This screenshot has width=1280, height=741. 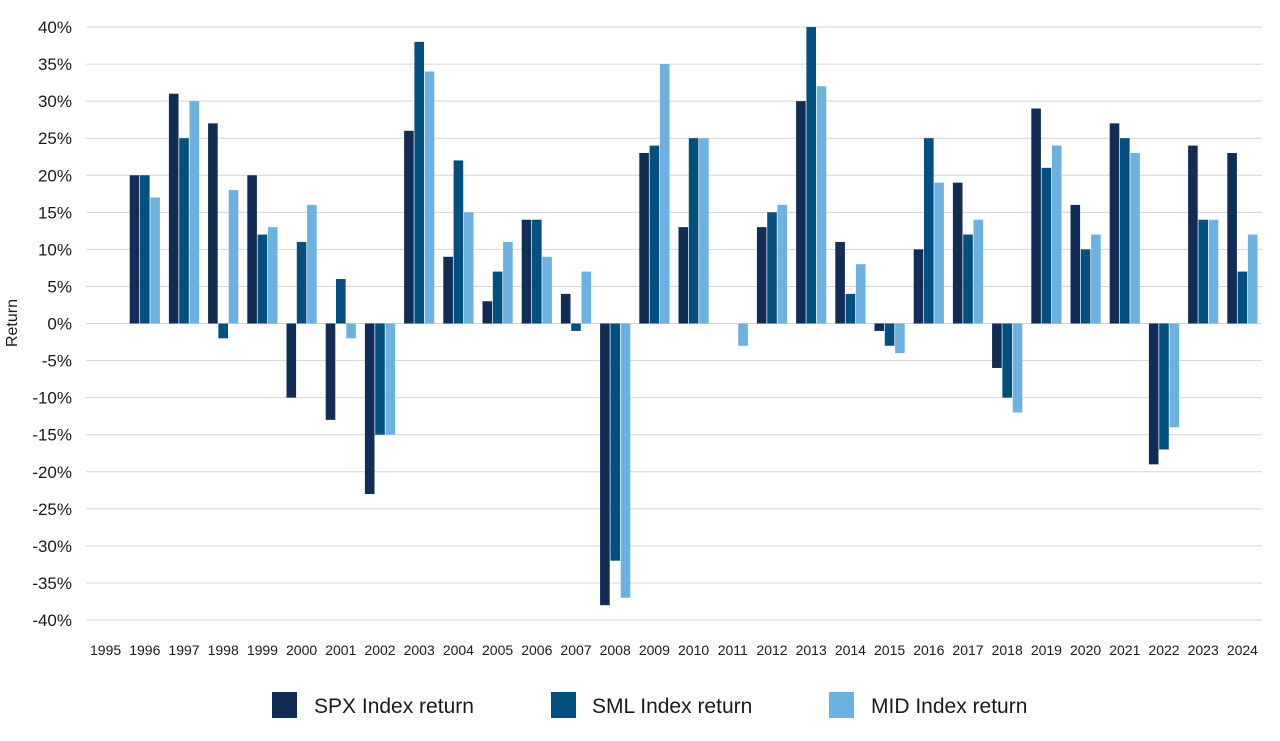 I want to click on bar-mid-2007, so click(x=586, y=297).